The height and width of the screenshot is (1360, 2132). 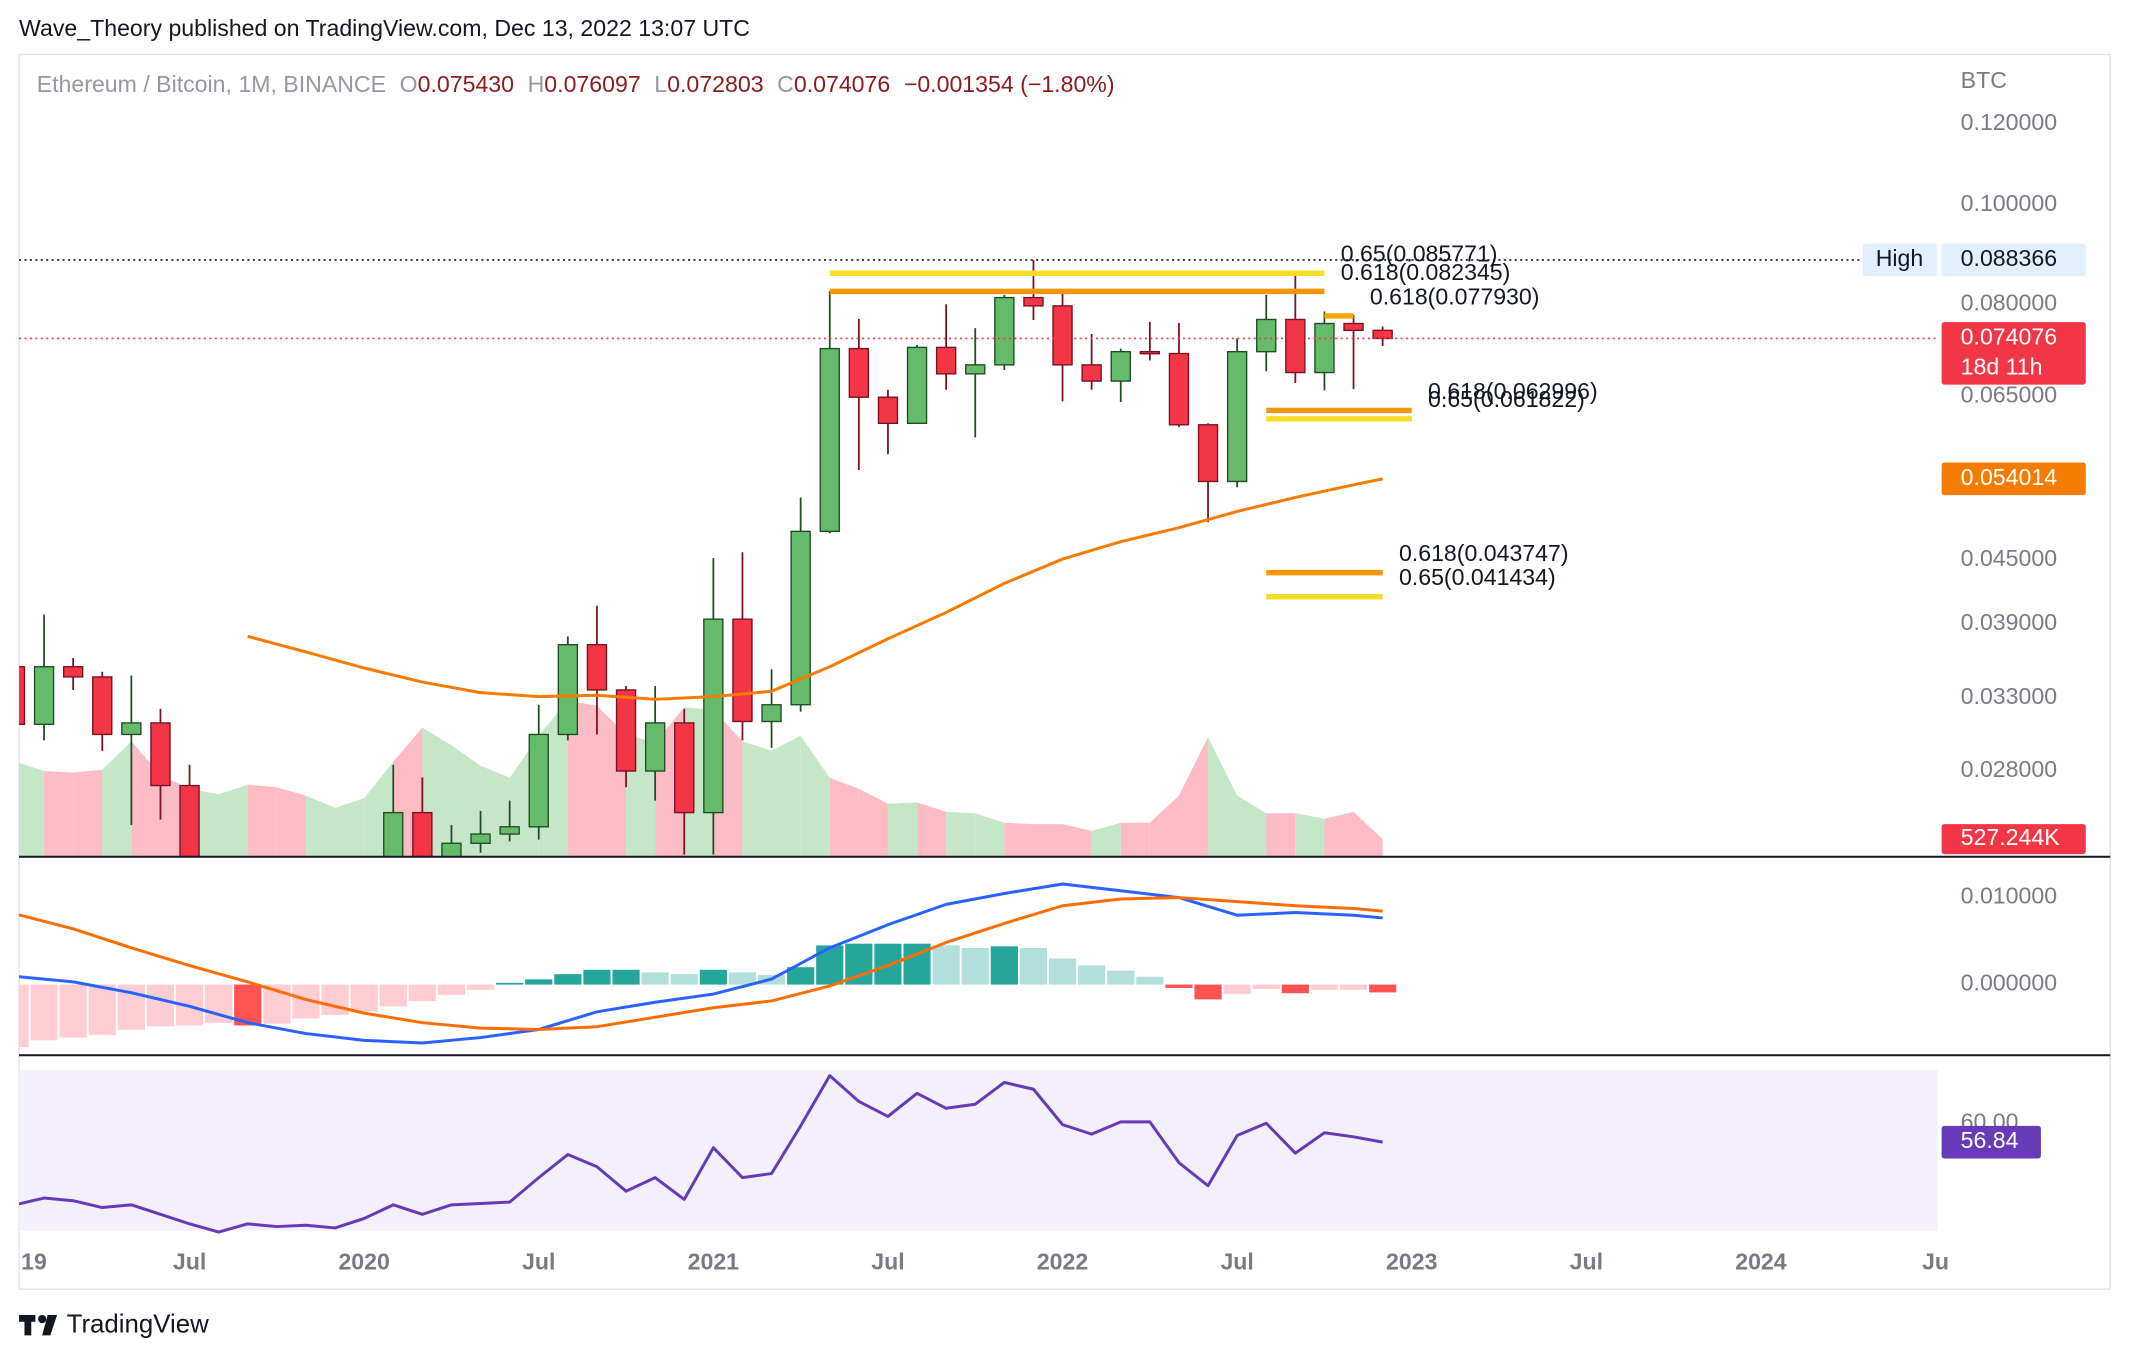 I want to click on fib-label: 0.618(0.043747), so click(x=1484, y=553).